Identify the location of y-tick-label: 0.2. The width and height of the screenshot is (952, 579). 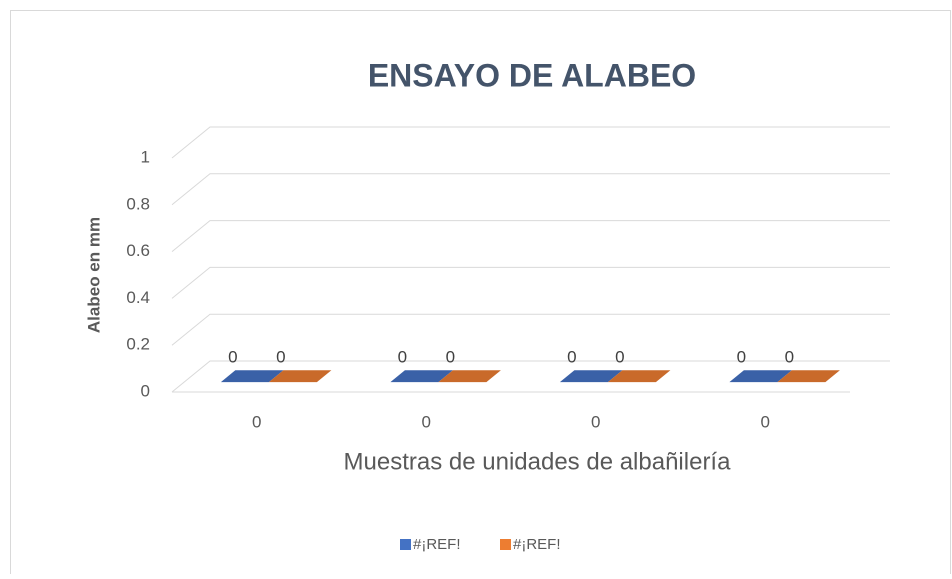
(138, 344).